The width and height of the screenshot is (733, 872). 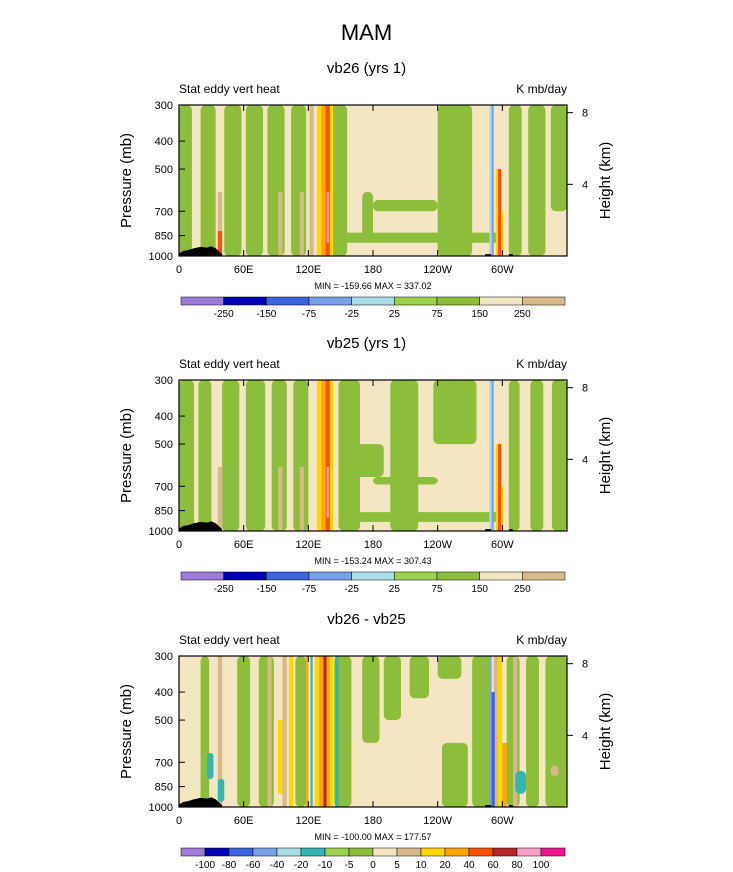 I want to click on x-tick-label: 120E, so click(x=308, y=545).